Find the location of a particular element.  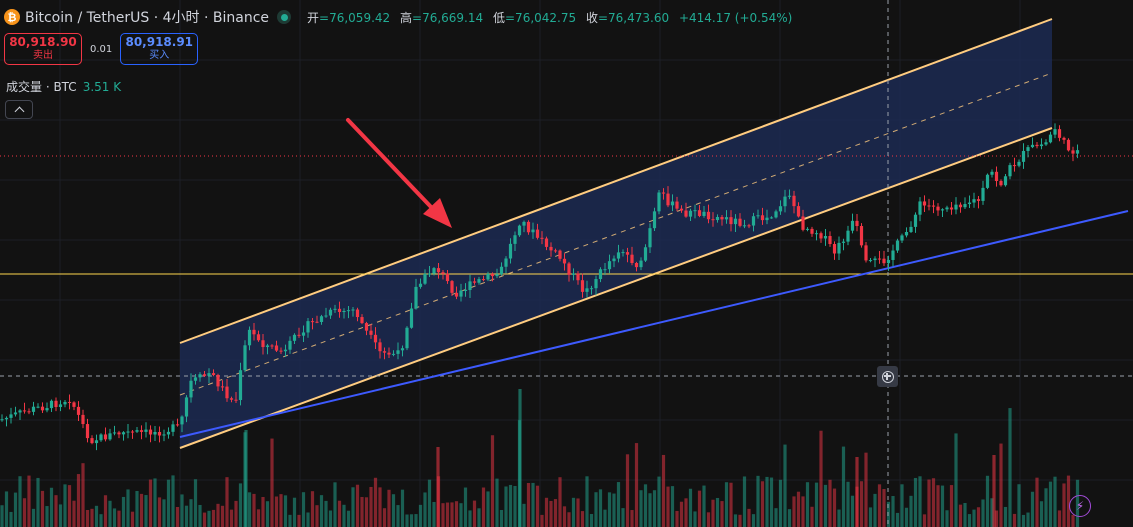

symbol-title: Bitcoin / TetherUS · 4小时 · Binance is located at coordinates (147, 18).